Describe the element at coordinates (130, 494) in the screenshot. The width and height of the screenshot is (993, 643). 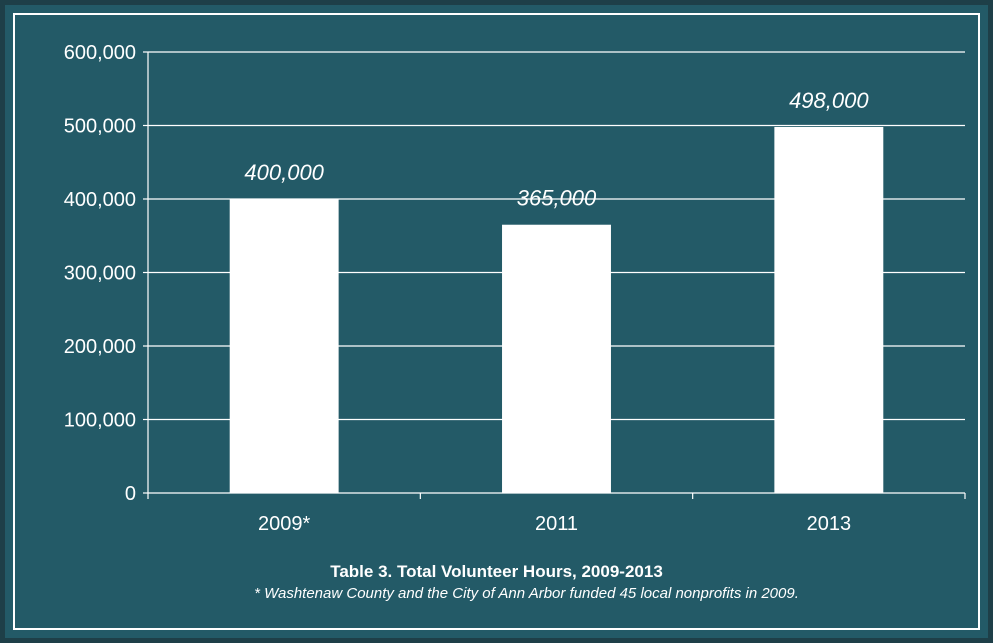
I see `y-tick-label: 0` at that location.